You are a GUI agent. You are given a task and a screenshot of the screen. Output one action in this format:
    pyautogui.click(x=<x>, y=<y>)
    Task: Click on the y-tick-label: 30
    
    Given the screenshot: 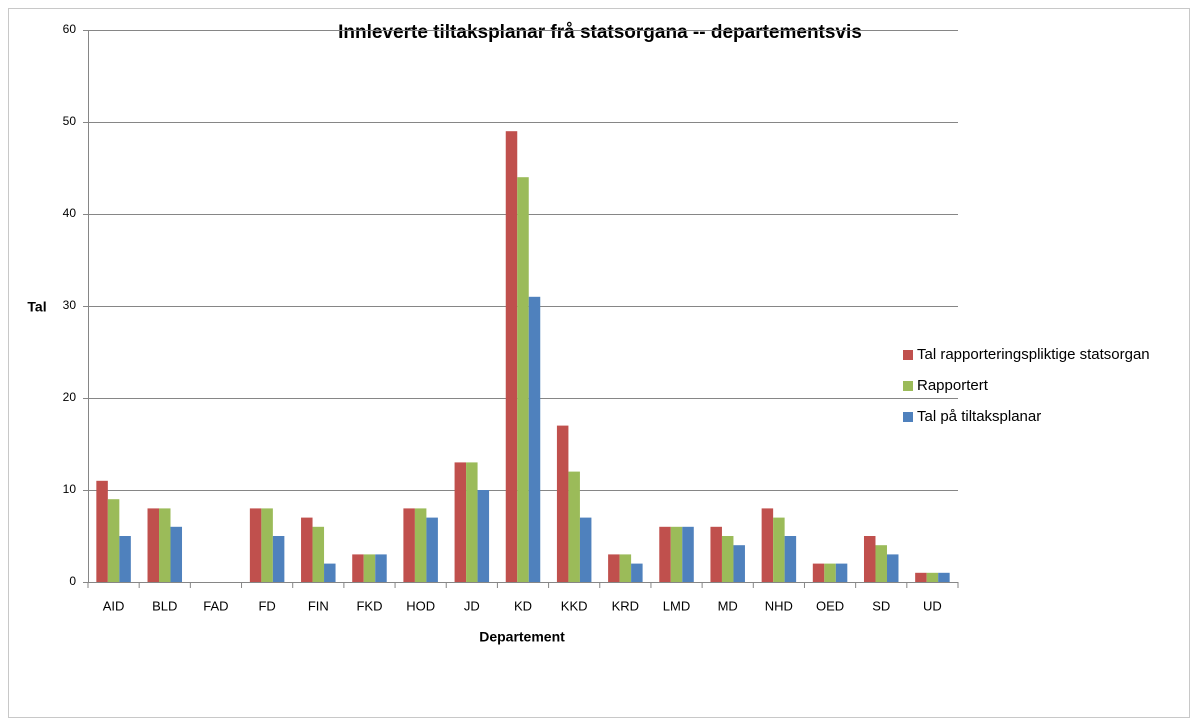 What is the action you would take?
    pyautogui.click(x=70, y=305)
    